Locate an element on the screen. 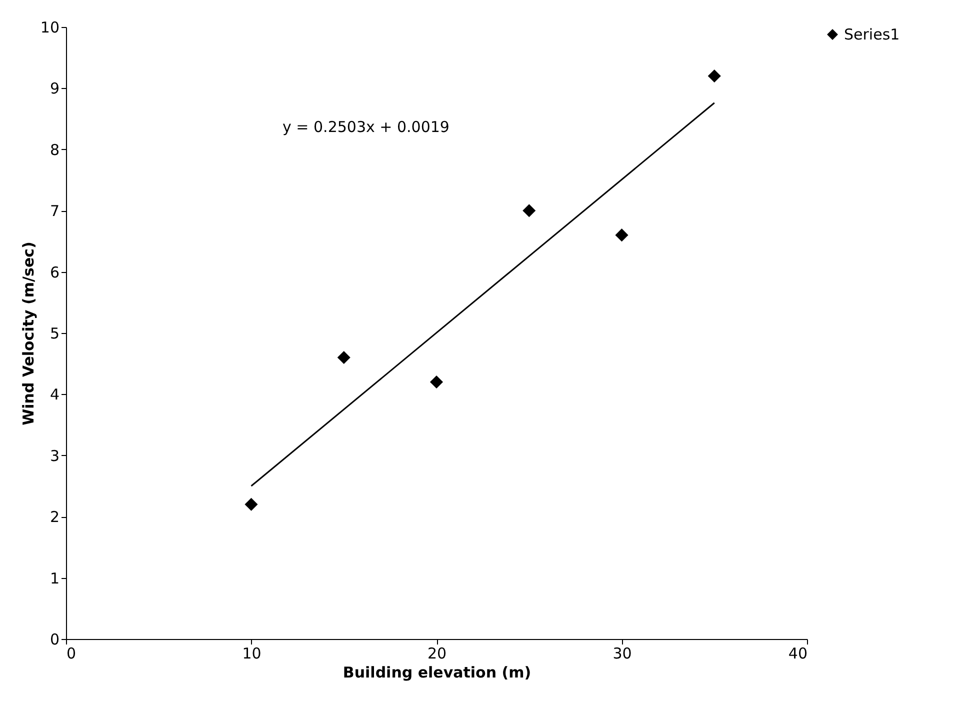 The width and height of the screenshot is (967, 721). y-axis-title: Wind Velocity (m/sec) is located at coordinates (28, 334).